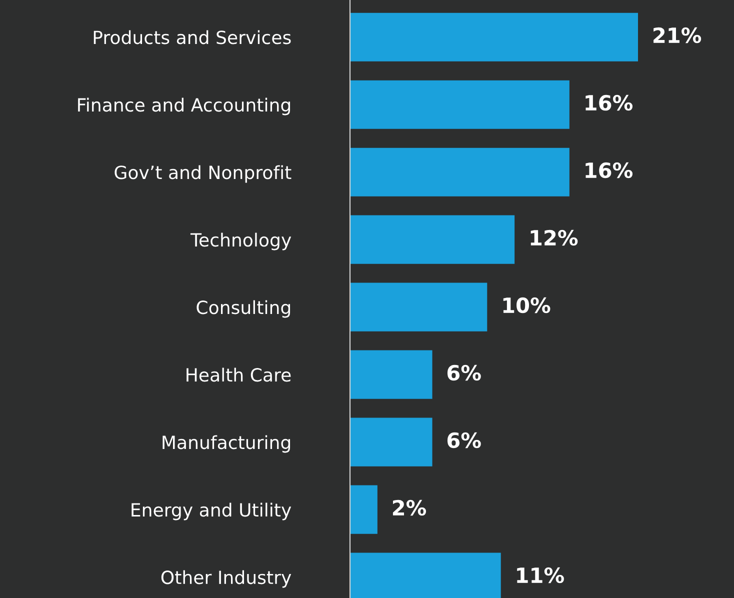 Image resolution: width=734 pixels, height=598 pixels. What do you see at coordinates (192, 37) in the screenshot?
I see `y-tick-label: Products and Services` at bounding box center [192, 37].